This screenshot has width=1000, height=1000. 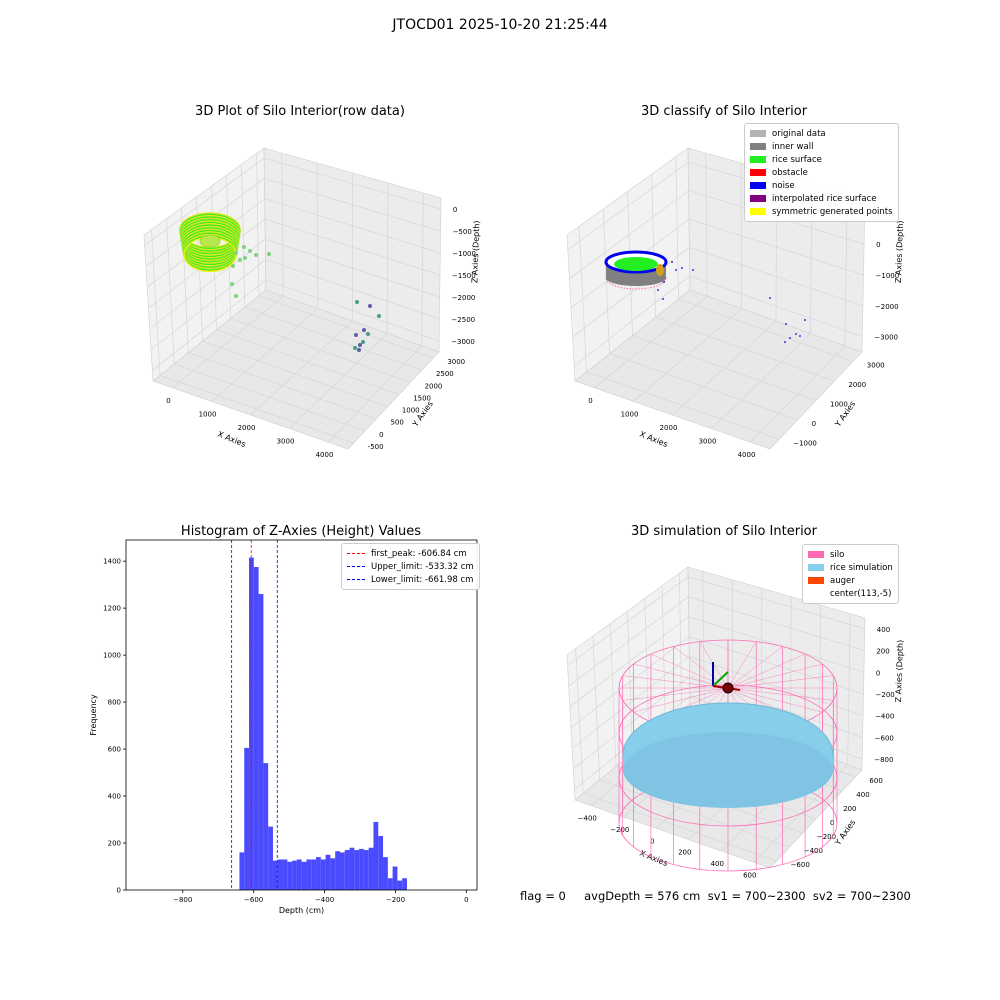 I want to click on legend-label: inner wall, so click(x=793, y=146).